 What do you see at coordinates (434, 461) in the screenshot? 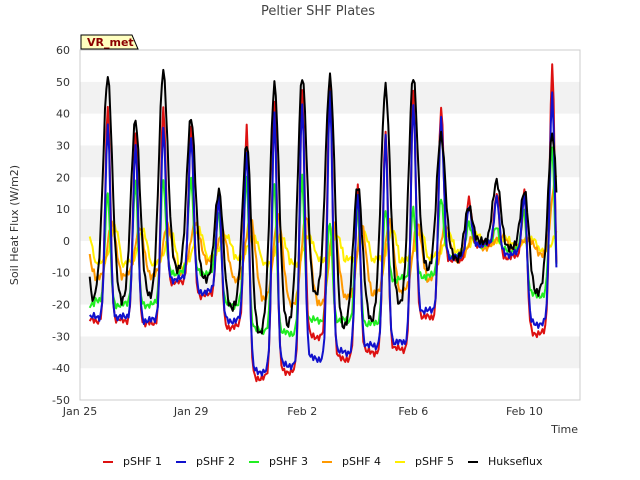
I see `legend-label: pSHF 5` at bounding box center [434, 461].